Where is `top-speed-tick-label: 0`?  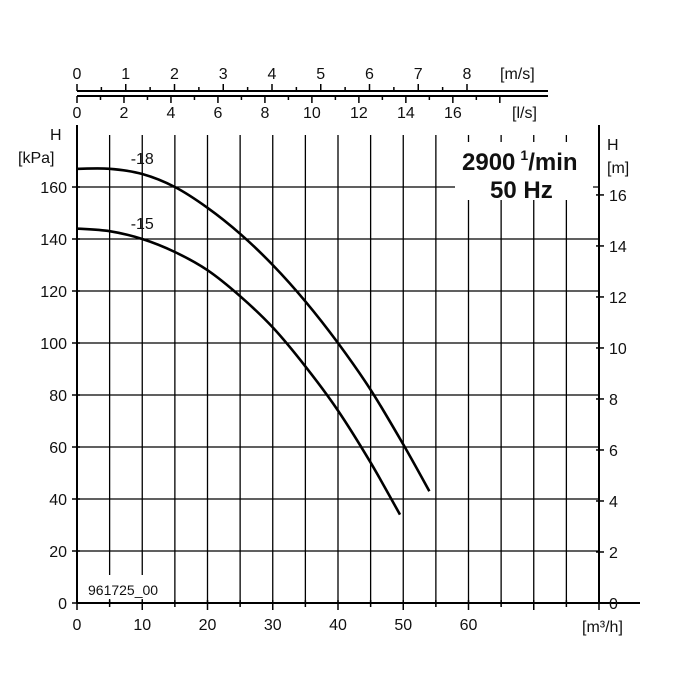 top-speed-tick-label: 0 is located at coordinates (77, 74).